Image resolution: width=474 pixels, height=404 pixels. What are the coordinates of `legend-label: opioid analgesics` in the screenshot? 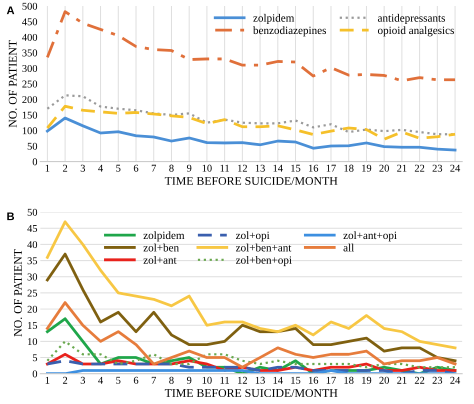 It's located at (416, 31).